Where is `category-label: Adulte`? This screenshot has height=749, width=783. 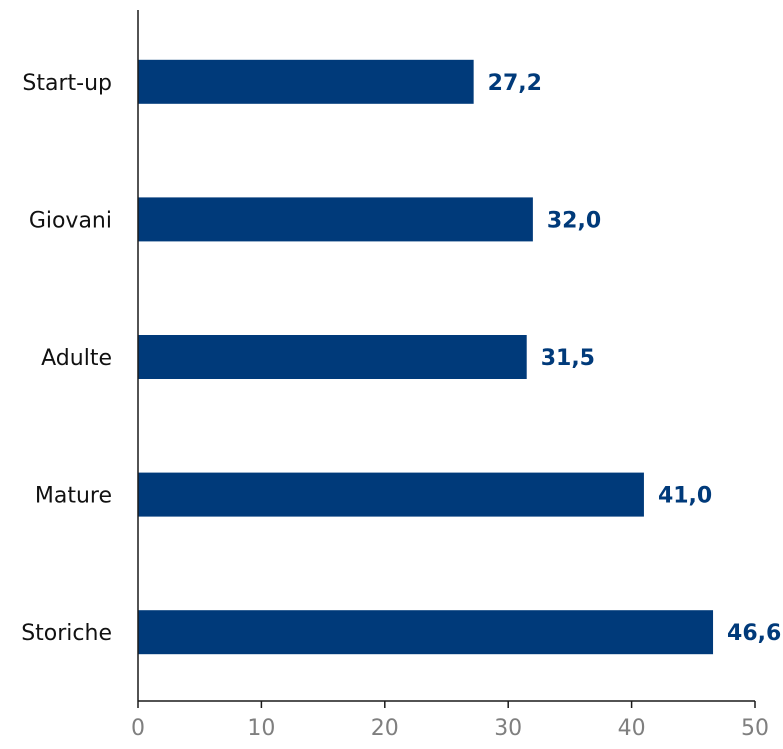
category-label: Adulte is located at coordinates (76, 358).